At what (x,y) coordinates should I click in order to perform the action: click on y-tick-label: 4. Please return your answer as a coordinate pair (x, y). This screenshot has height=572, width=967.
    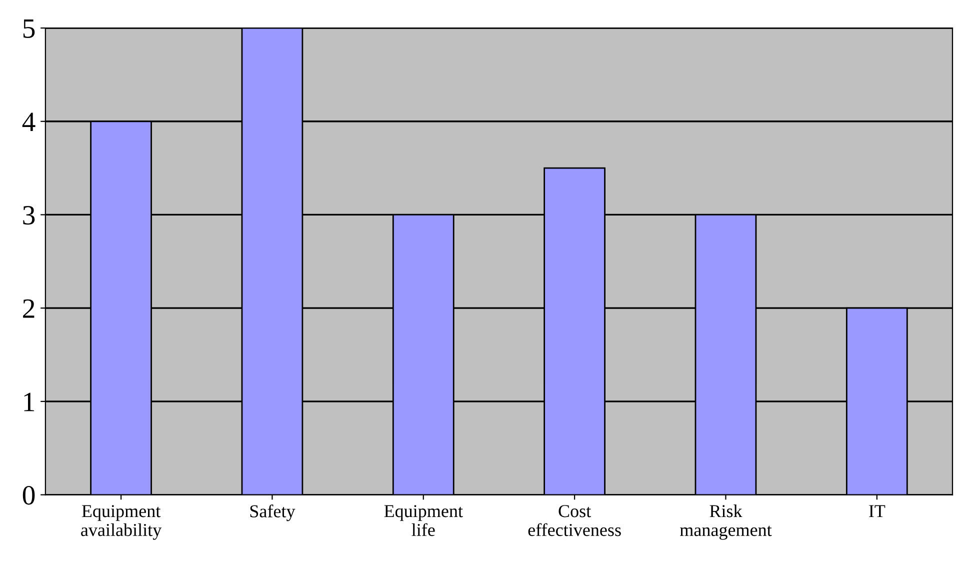
    Looking at the image, I should click on (29, 122).